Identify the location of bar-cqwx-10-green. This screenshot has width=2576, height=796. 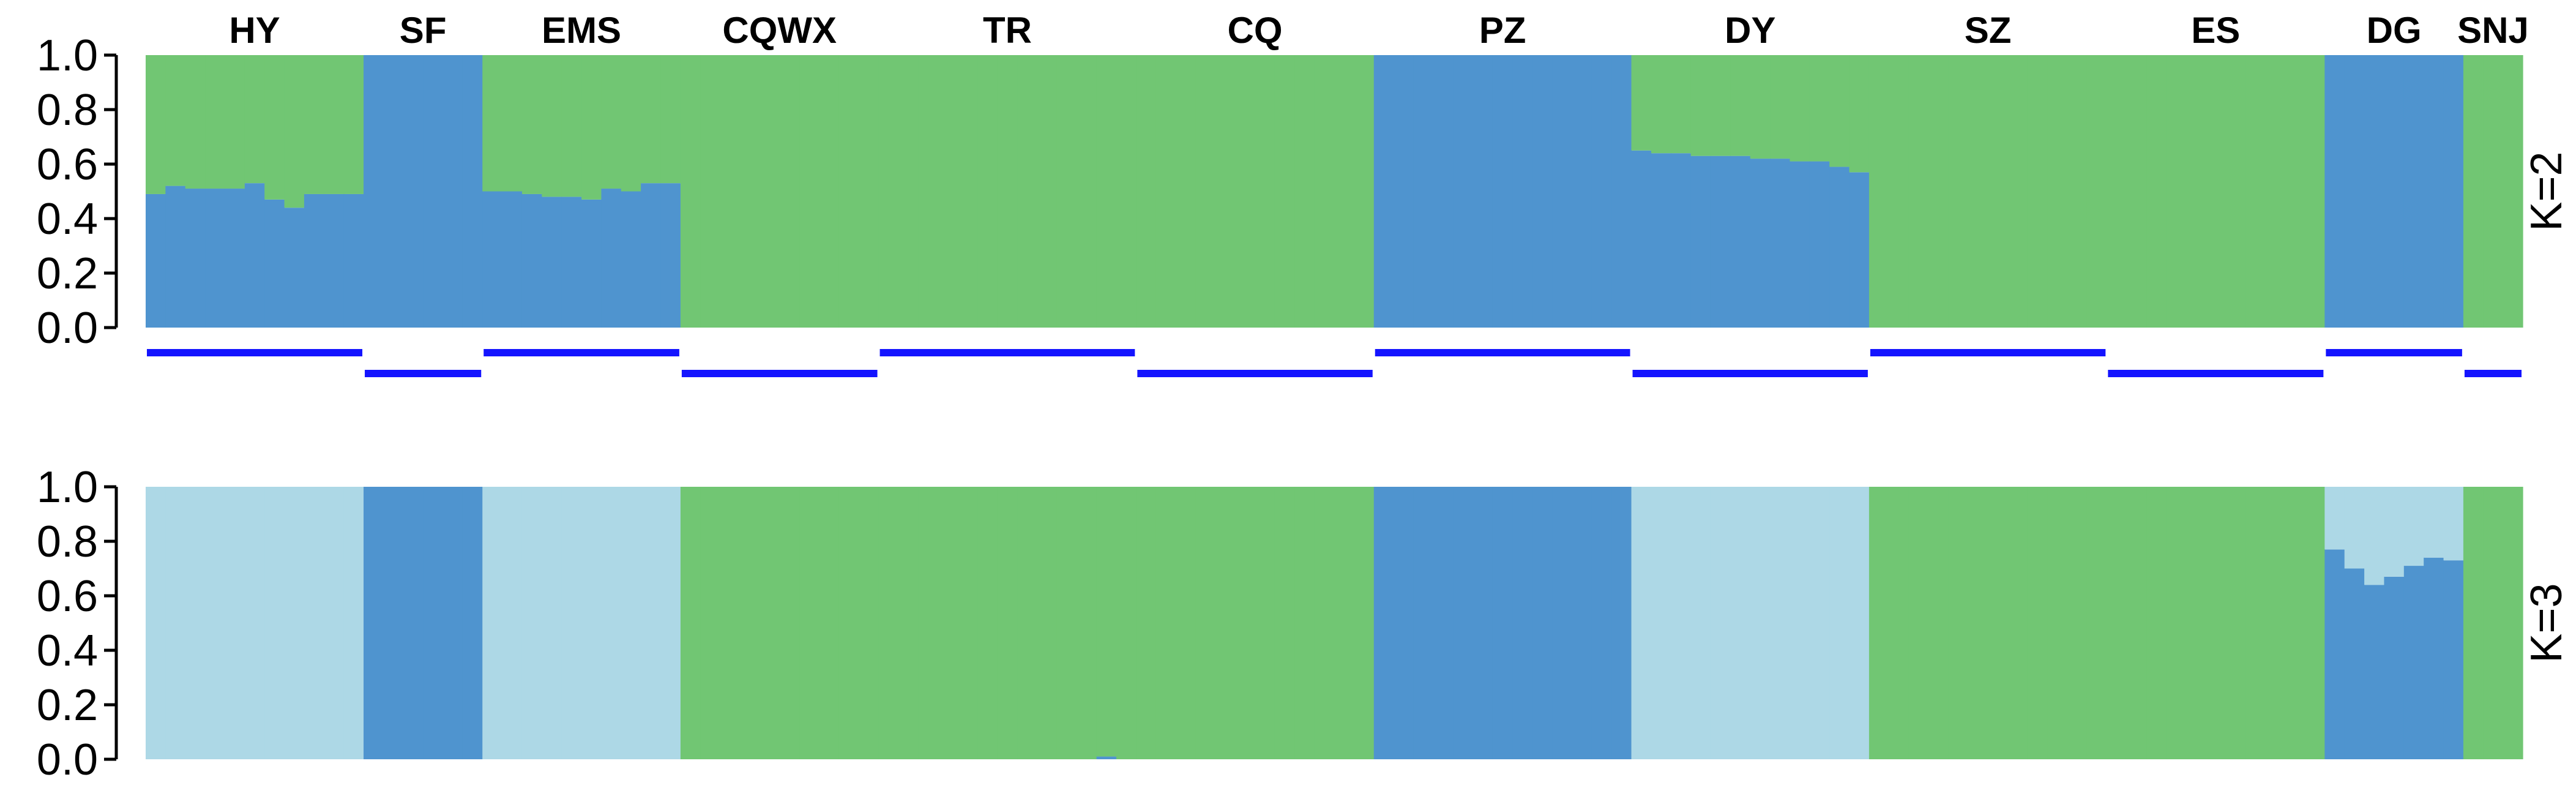
(869, 192).